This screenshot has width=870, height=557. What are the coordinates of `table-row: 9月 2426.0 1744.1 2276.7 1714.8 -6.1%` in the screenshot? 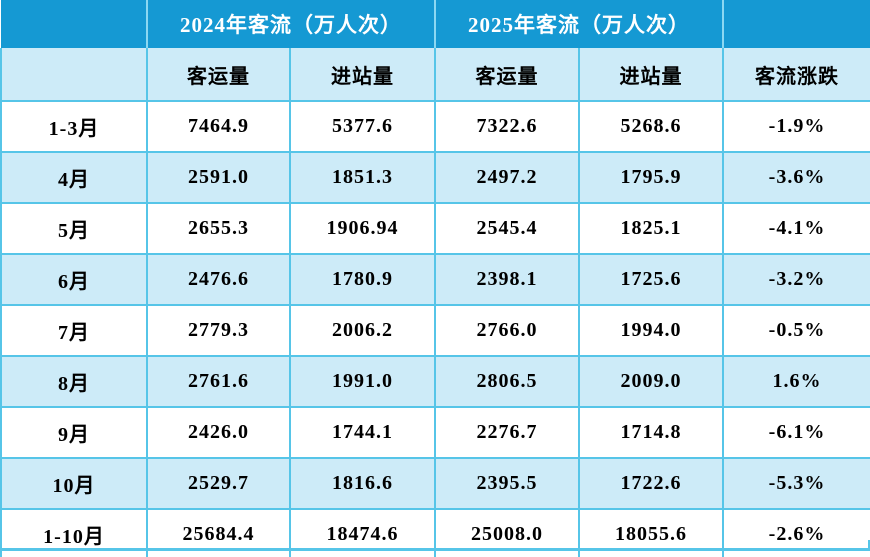 It's located at (435, 433).